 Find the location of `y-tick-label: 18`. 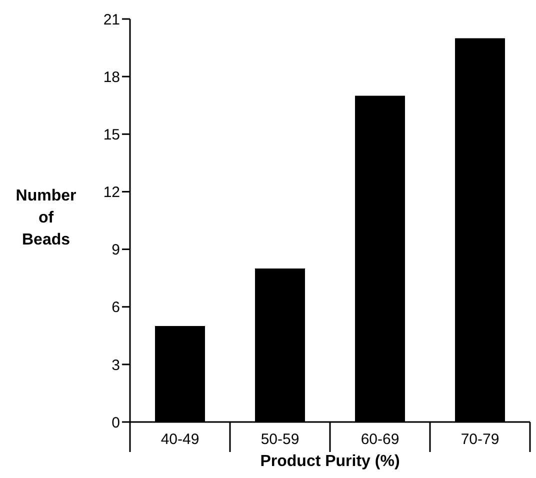

y-tick-label: 18 is located at coordinates (111, 77).